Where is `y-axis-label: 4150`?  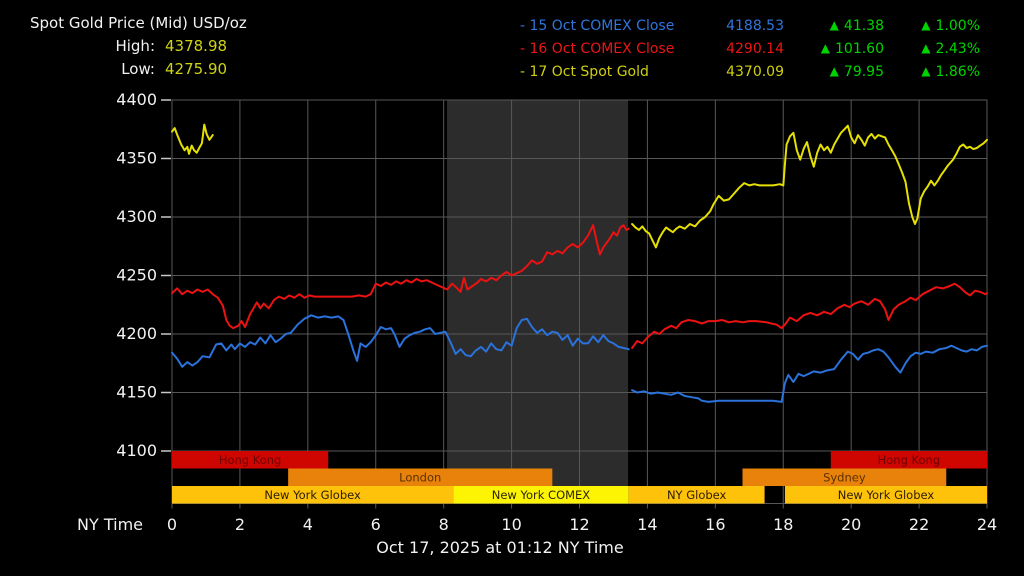 y-axis-label: 4150 is located at coordinates (136, 392).